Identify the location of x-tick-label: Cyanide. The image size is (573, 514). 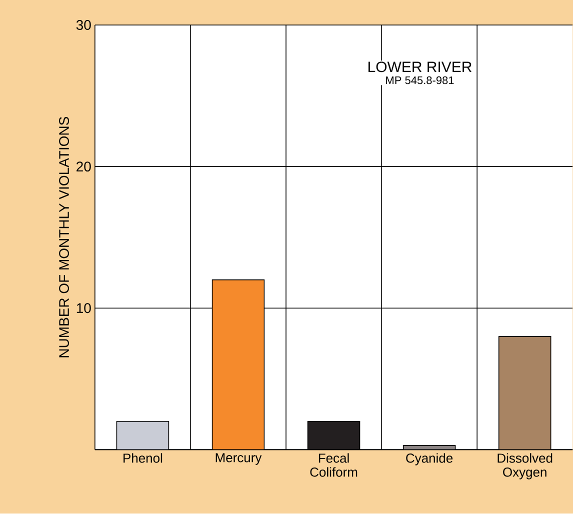
(429, 459).